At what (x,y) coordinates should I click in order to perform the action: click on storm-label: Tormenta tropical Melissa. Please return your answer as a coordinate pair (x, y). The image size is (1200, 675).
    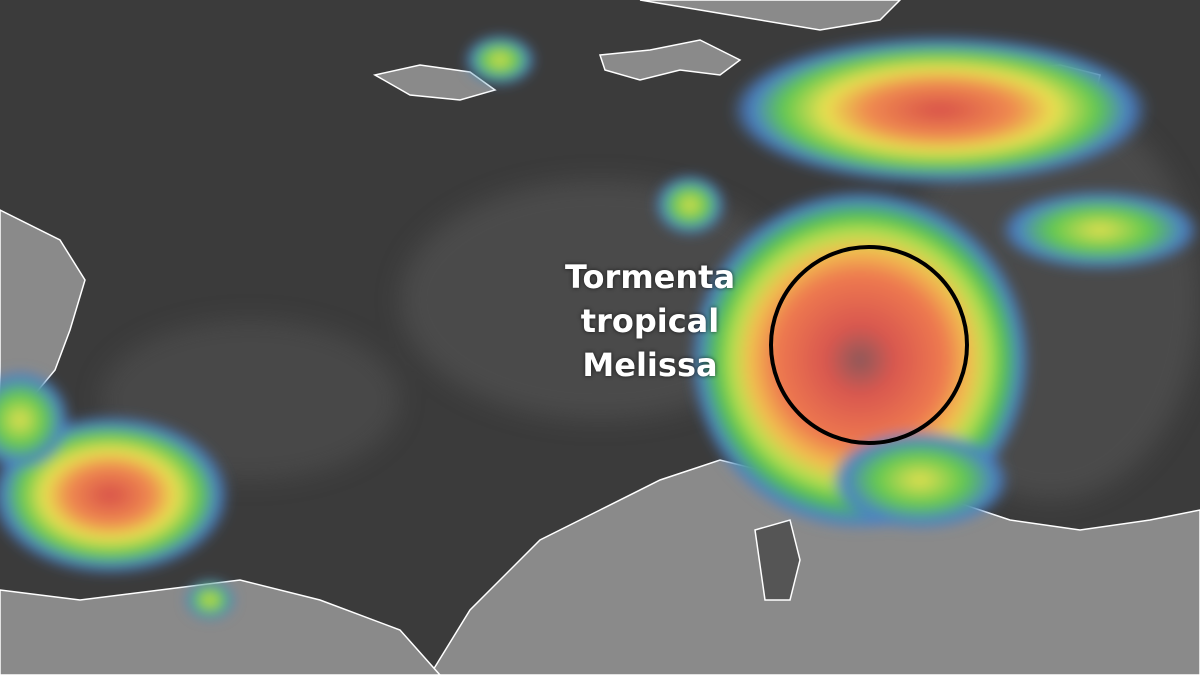
    Looking at the image, I should click on (650, 321).